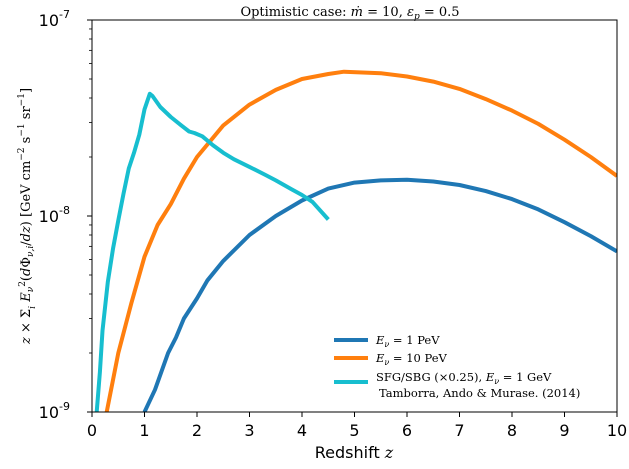 Image resolution: width=629 pixels, height=469 pixels. What do you see at coordinates (354, 452) in the screenshot?
I see `x-axis-label: Redshift z` at bounding box center [354, 452].